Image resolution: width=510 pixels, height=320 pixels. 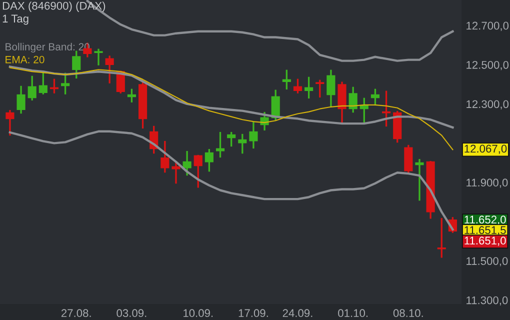 I want to click on x-tick-label: 17.09., so click(x=253, y=313).